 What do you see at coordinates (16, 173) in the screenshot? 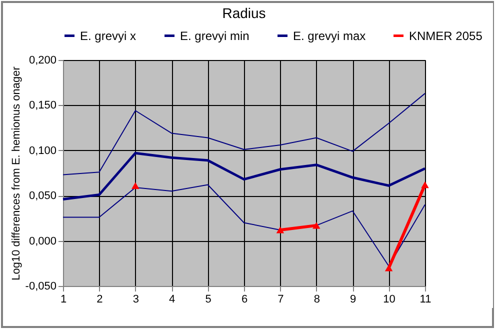
I see `y-axis-title: Log10 differences from E. hemionus onager` at bounding box center [16, 173].